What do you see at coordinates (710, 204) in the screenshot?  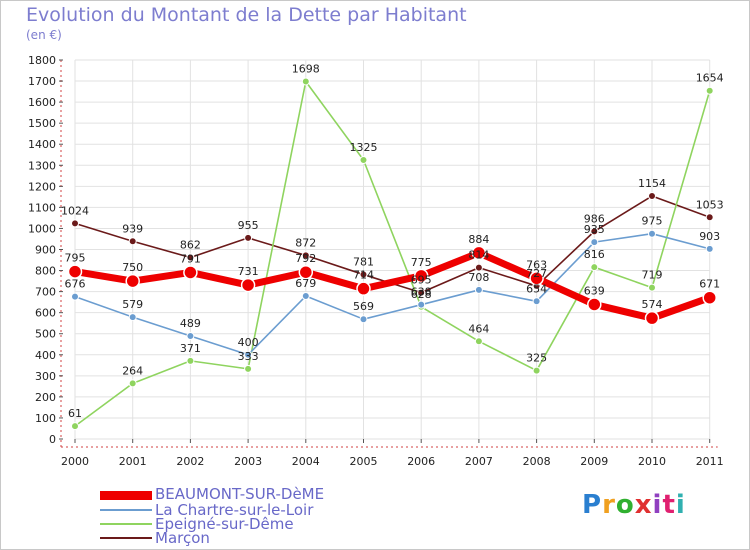 I see `data-label: 1053` at bounding box center [710, 204].